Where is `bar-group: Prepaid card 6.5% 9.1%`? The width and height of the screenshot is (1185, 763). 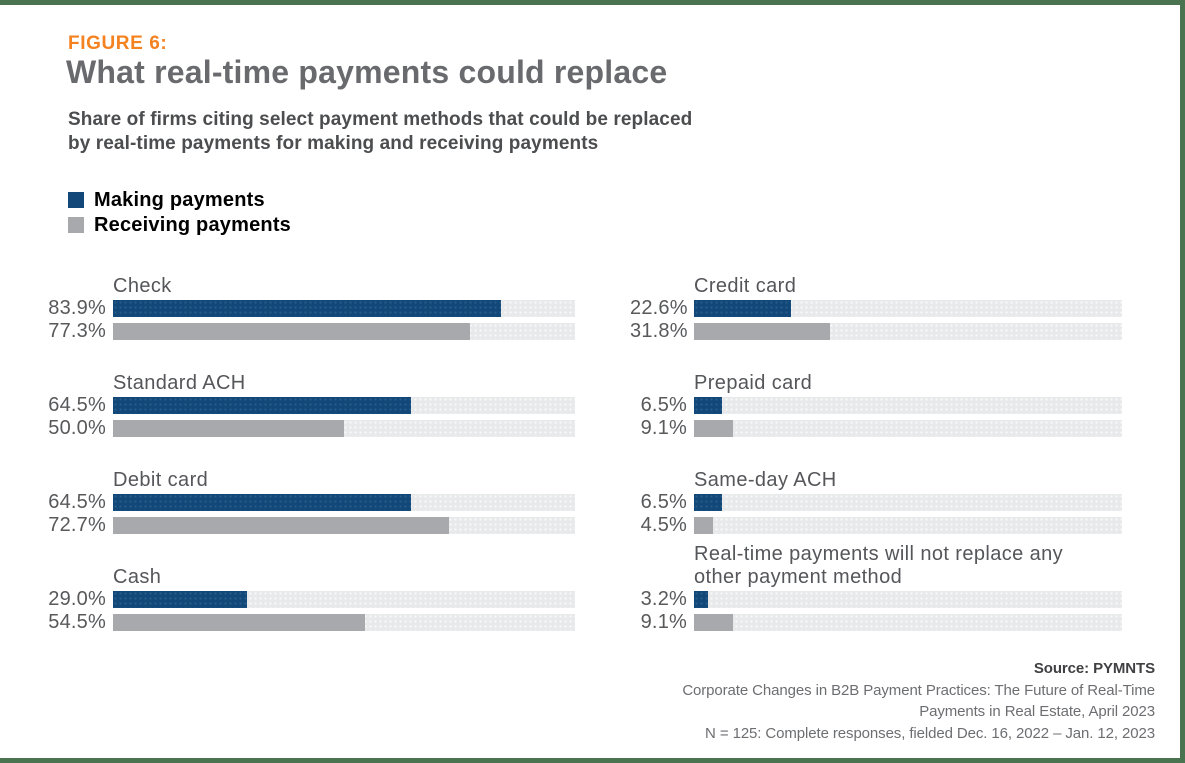
bar-group: Prepaid card 6.5% 9.1% is located at coordinates (876, 417).